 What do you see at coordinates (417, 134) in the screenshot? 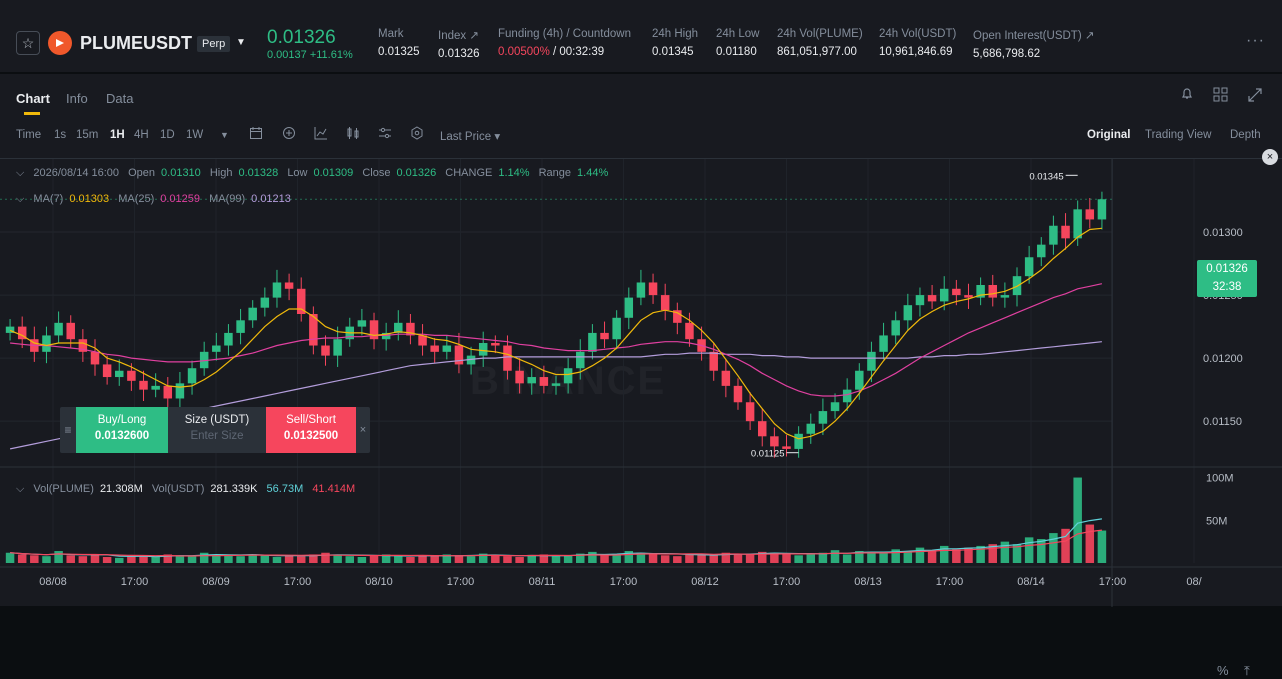
I see `drawing-tools-icon` at bounding box center [417, 134].